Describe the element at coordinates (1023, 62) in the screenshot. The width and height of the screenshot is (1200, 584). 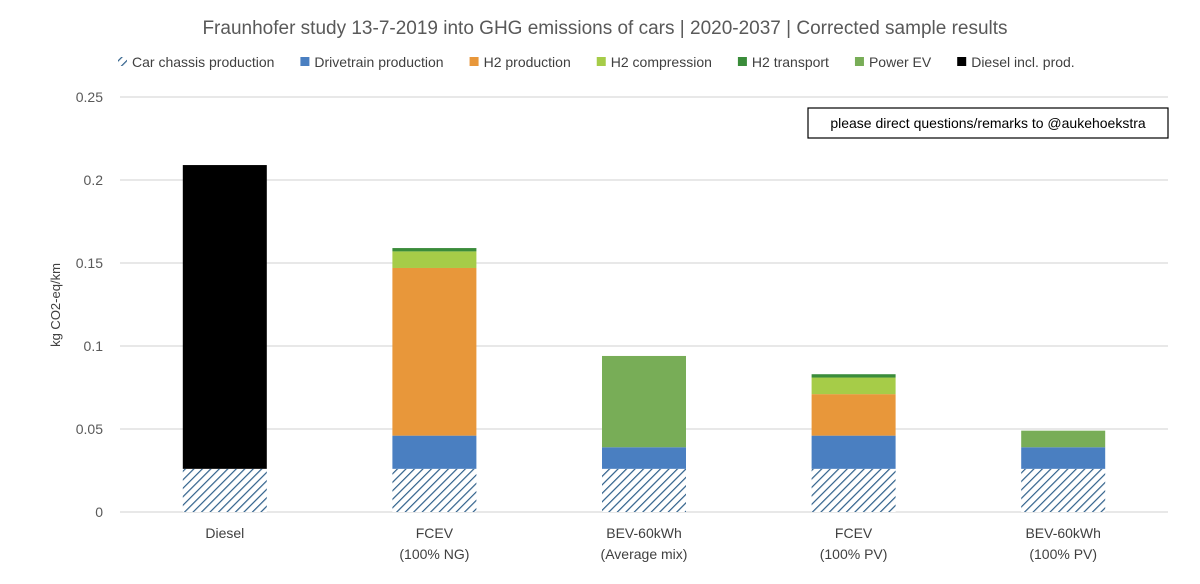
I see `legend-label: Diesel incl. prod.` at that location.